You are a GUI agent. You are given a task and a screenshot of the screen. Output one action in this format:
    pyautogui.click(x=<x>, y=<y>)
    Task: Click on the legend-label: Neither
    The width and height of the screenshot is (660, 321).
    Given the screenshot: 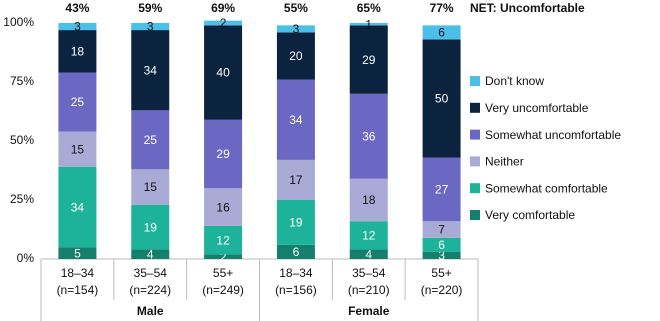 What is the action you would take?
    pyautogui.click(x=504, y=162)
    